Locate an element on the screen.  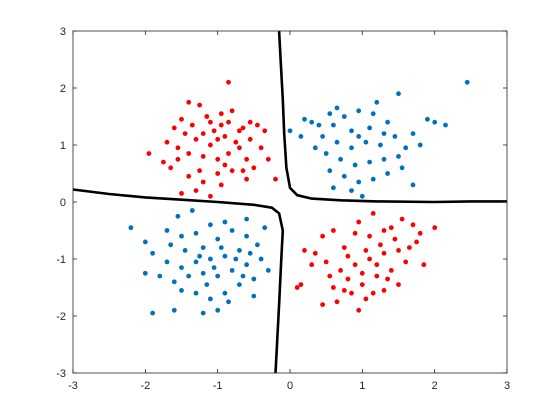
x-tick-label: 0 is located at coordinates (290, 386).